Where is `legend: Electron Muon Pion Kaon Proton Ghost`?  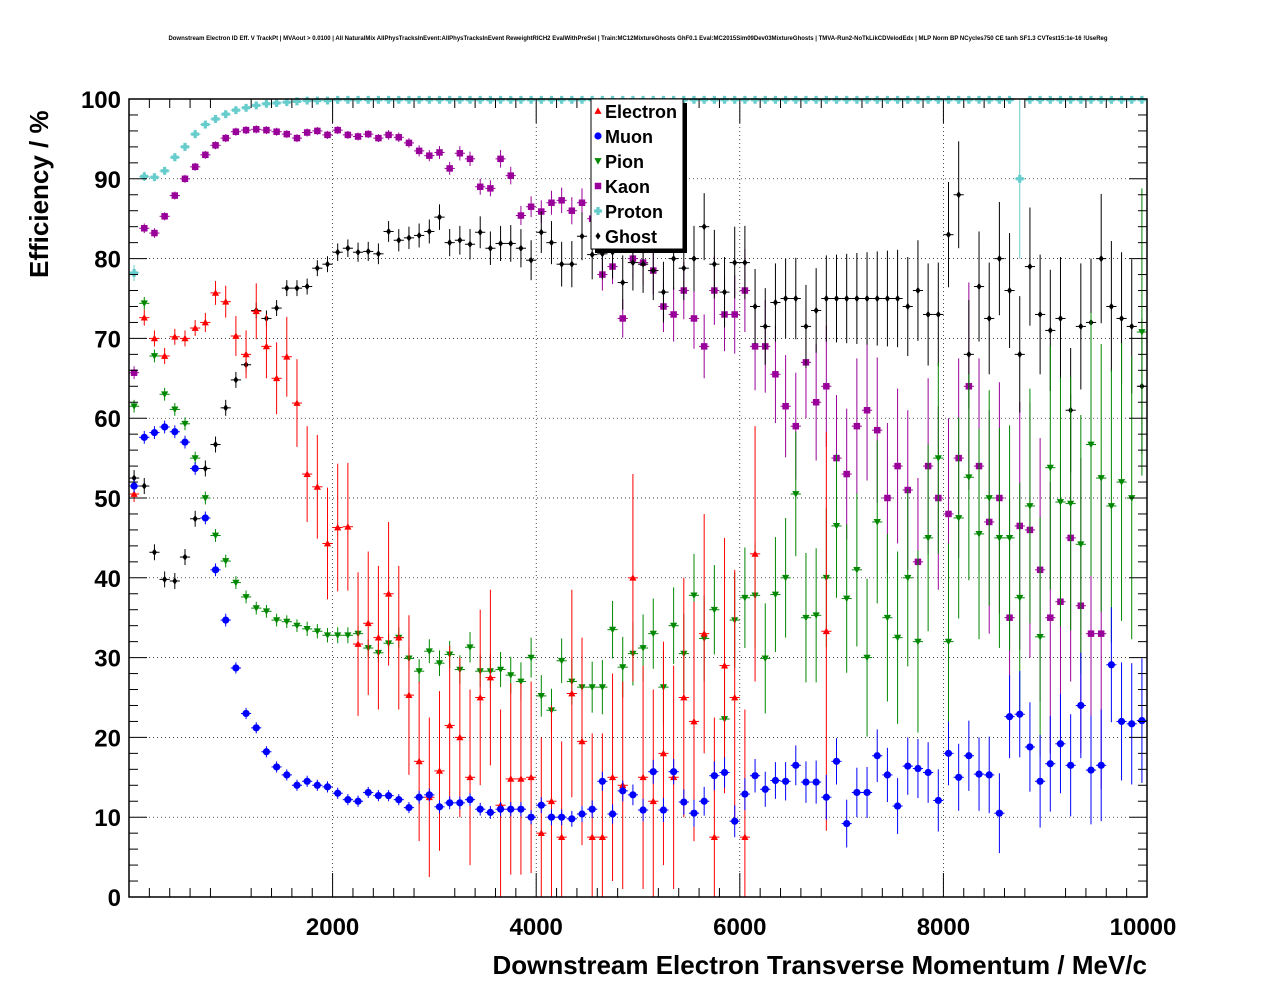 legend: Electron Muon Pion Kaon Proton Ghost is located at coordinates (638, 175).